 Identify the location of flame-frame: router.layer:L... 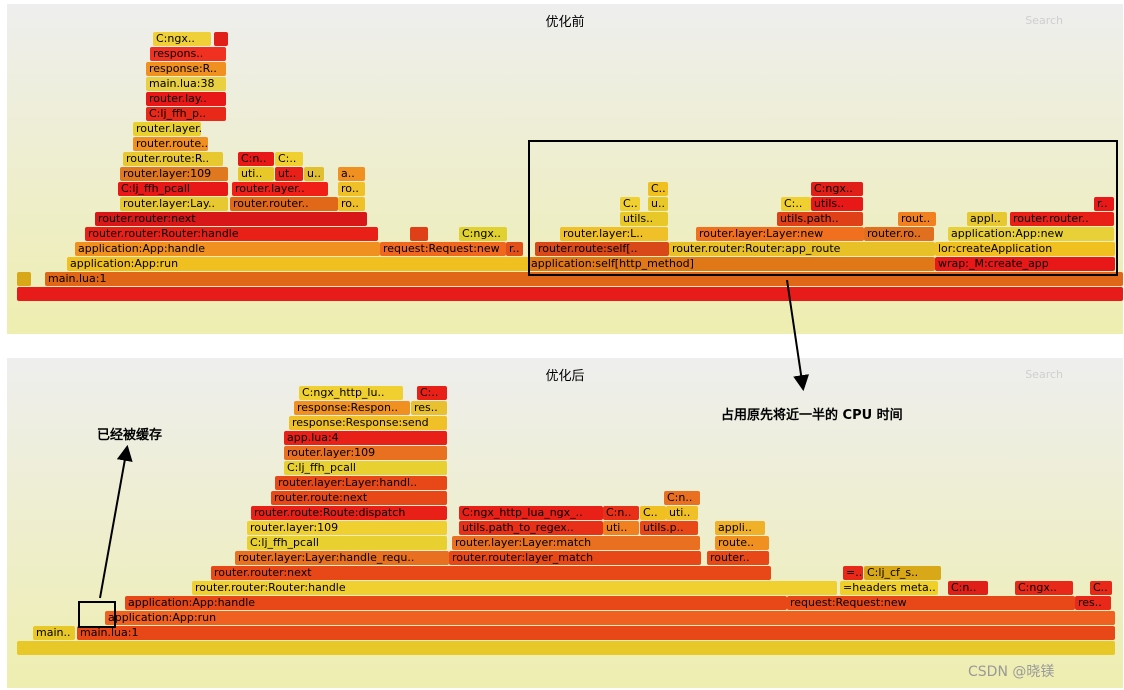
(614, 234).